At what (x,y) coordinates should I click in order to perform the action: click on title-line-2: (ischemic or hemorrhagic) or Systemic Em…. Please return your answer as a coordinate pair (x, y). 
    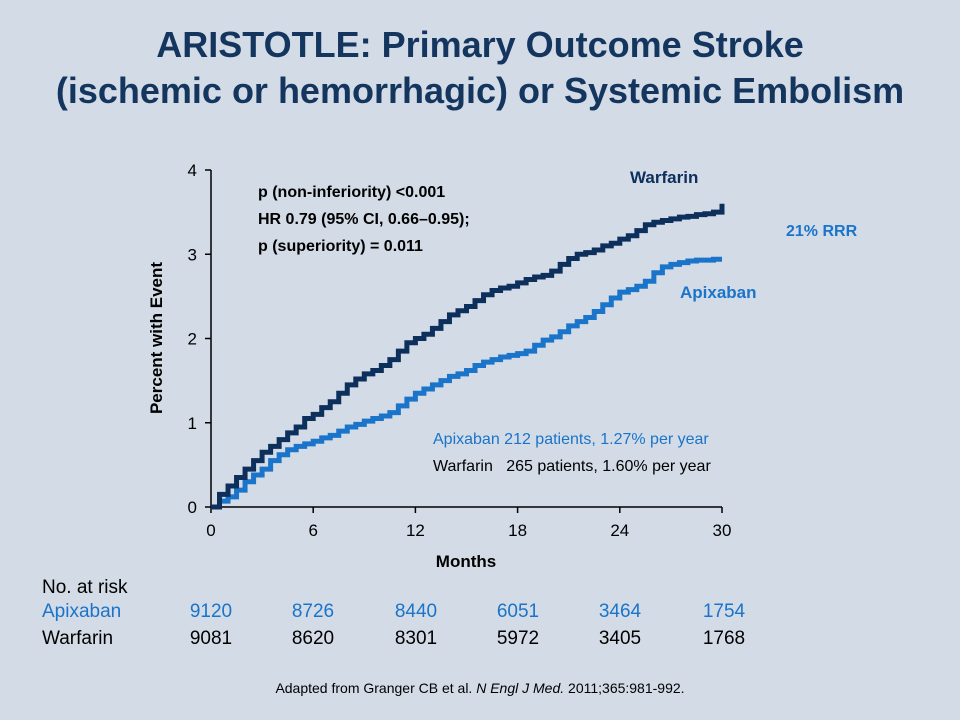
    Looking at the image, I should click on (480, 90).